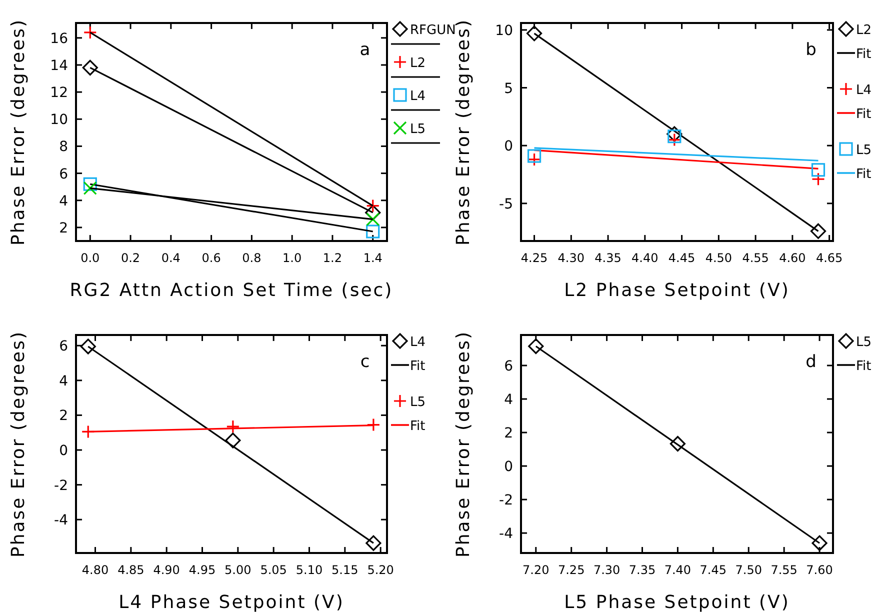  I want to click on x-tick-label: 4.60, so click(792, 258).